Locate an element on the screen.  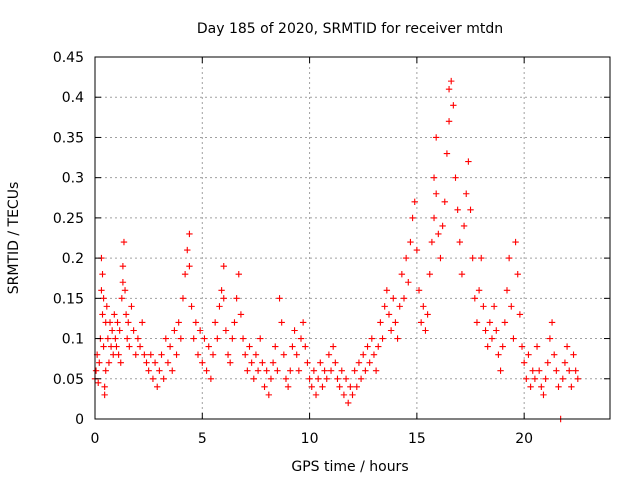
y-tick-label: 0 is located at coordinates (79, 420).